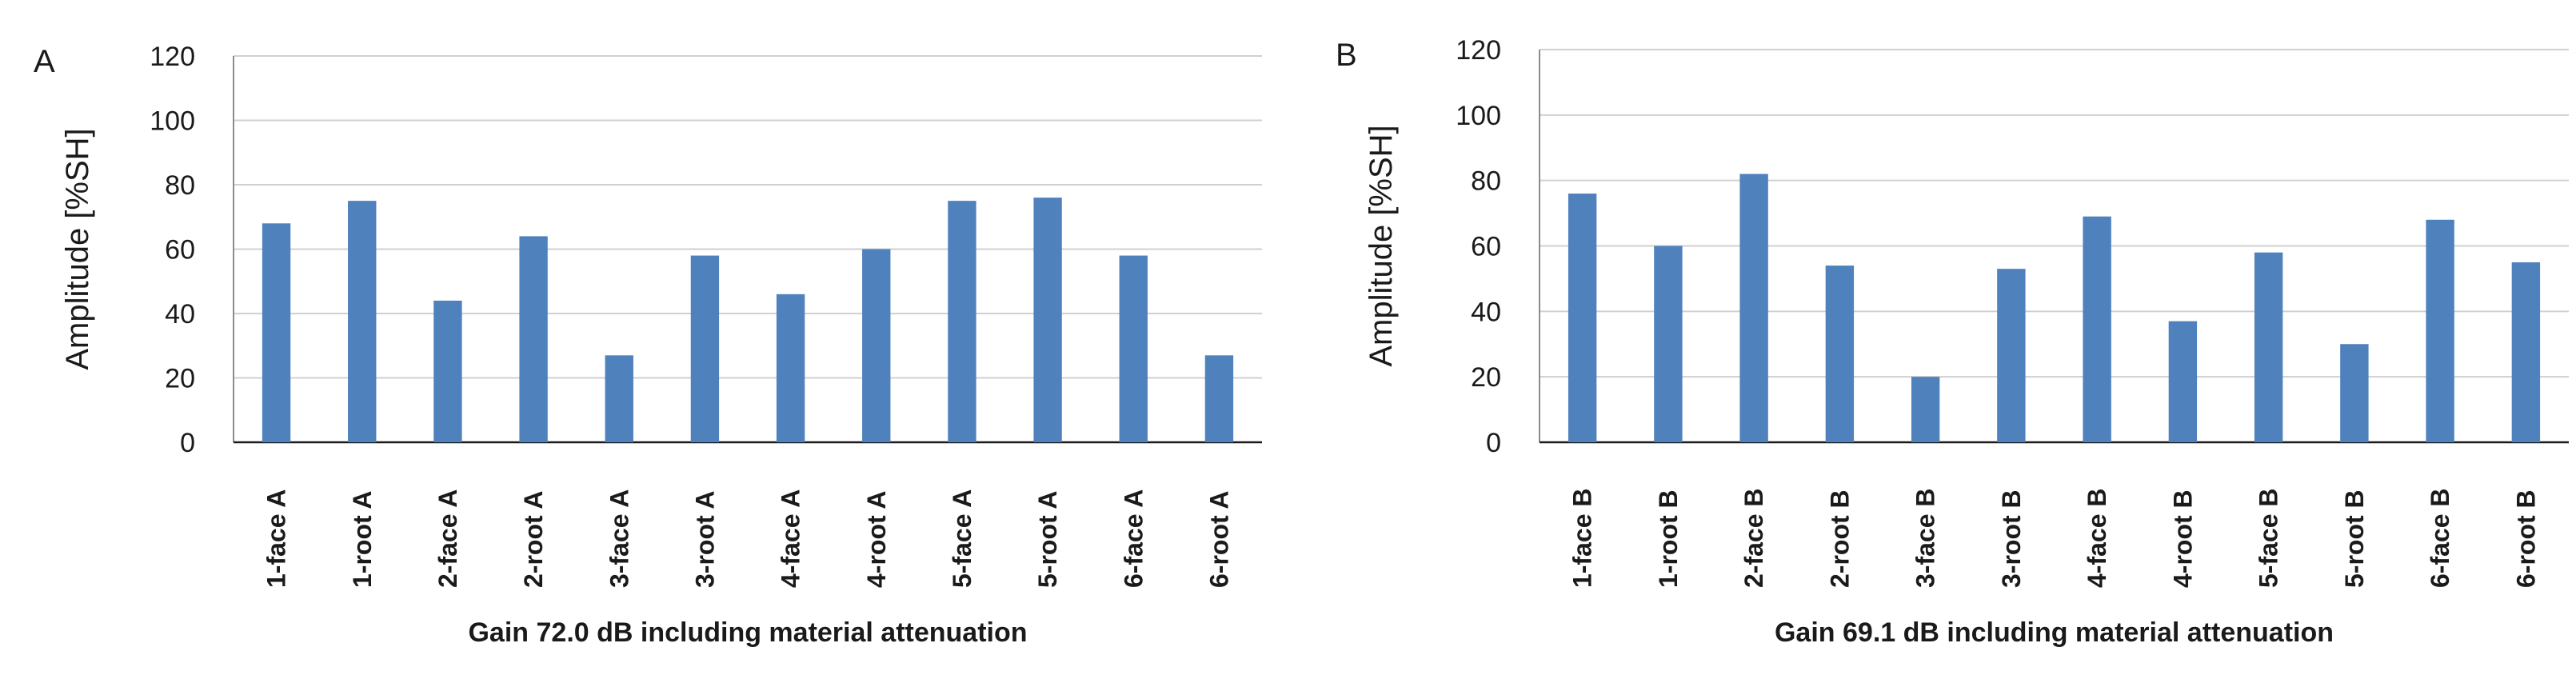 The image size is (2576, 691). What do you see at coordinates (1582, 539) in the screenshot?
I see `x-tick-label: 1-face B` at bounding box center [1582, 539].